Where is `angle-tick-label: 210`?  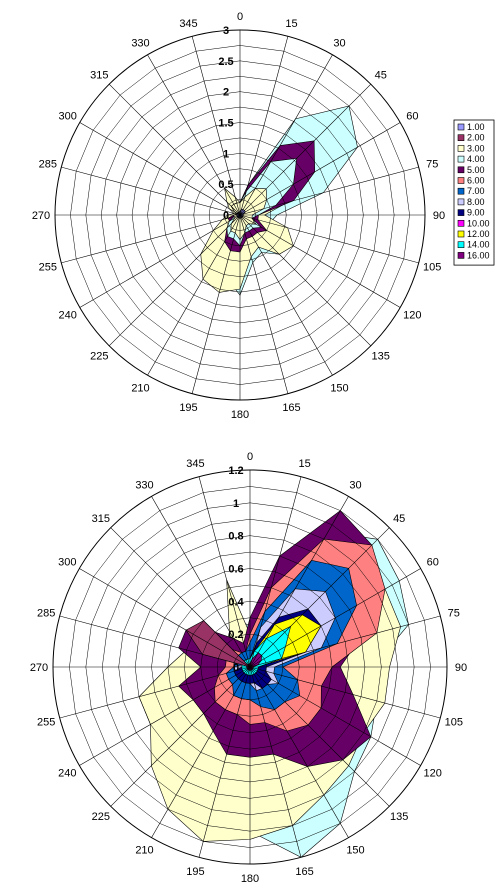 angle-tick-label: 210 is located at coordinates (140, 388).